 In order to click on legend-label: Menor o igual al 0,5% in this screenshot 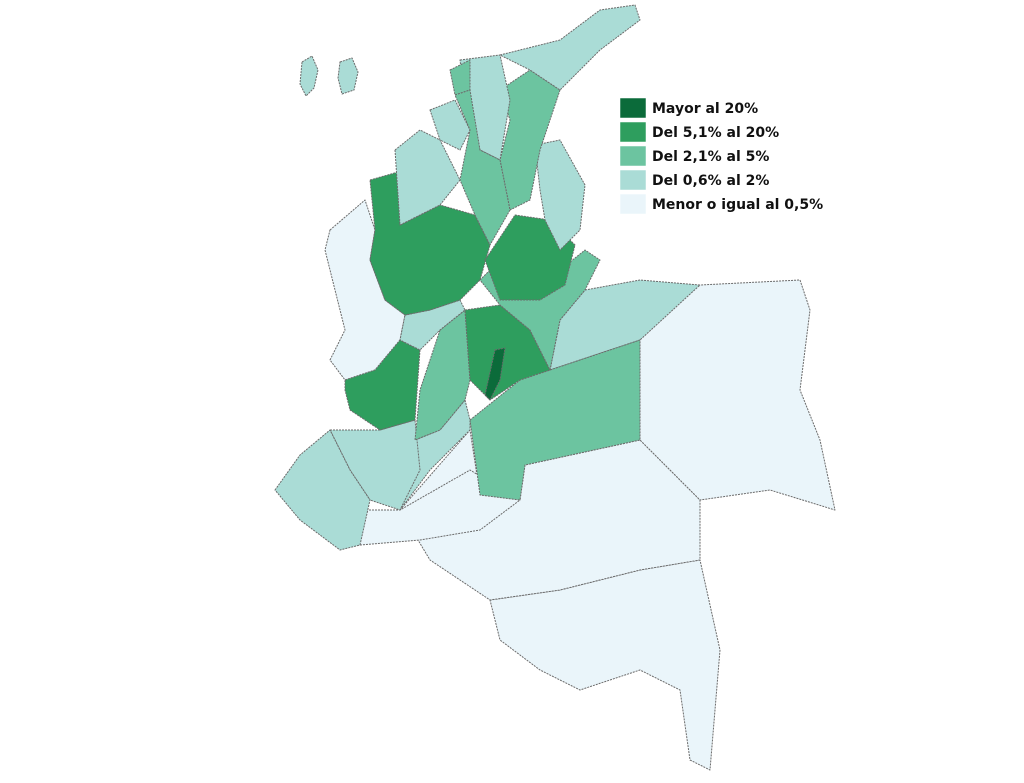, I will do `click(737, 205)`.